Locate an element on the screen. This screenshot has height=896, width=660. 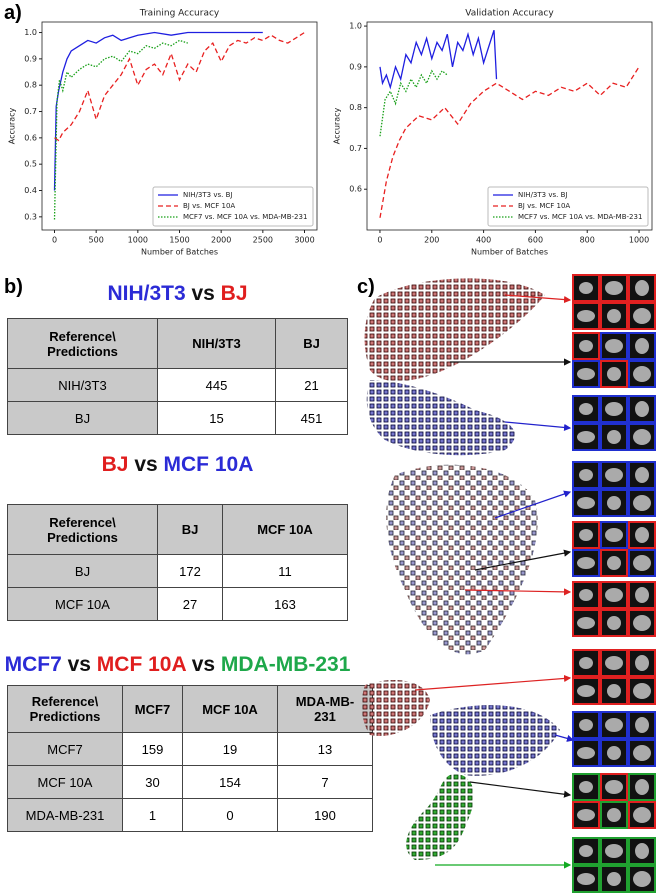
table-cell: 451 is located at coordinates (311, 418).